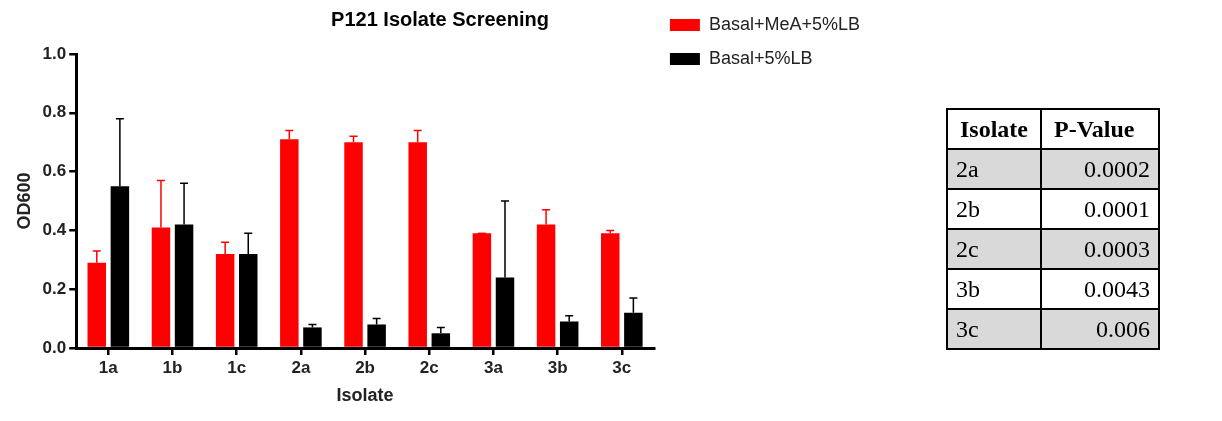 The image size is (1222, 421). I want to click on x-tick-label: 1a, so click(108, 367).